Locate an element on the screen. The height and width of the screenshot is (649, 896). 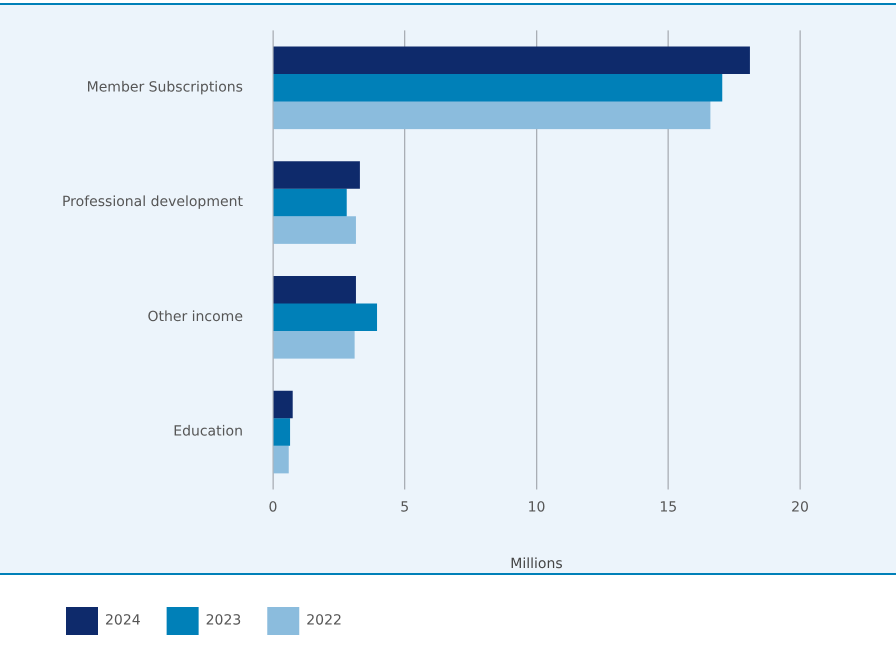
y-tick-label: Professional development is located at coordinates (153, 202).